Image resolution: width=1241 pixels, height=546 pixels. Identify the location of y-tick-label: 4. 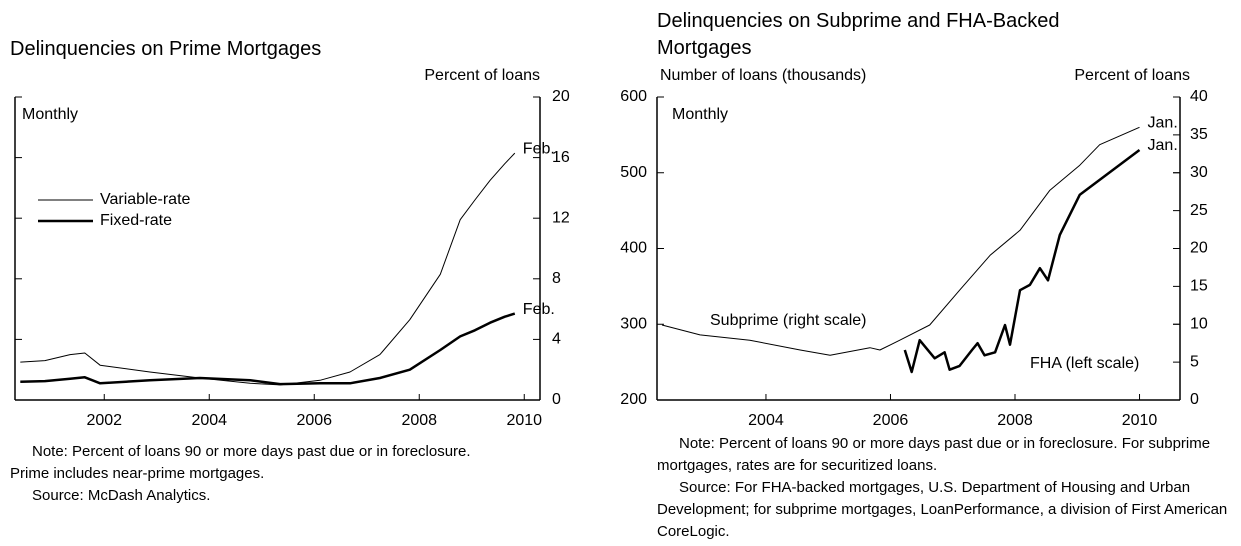
(556, 339).